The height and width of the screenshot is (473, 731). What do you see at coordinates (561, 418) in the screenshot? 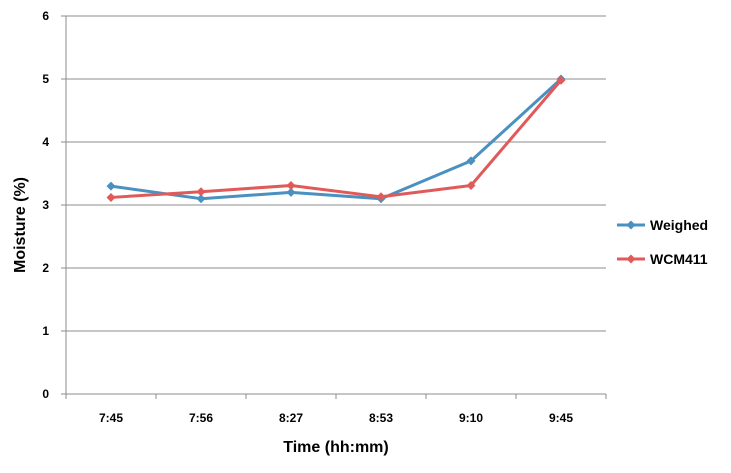
I see `x-tick-label: 9:45` at bounding box center [561, 418].